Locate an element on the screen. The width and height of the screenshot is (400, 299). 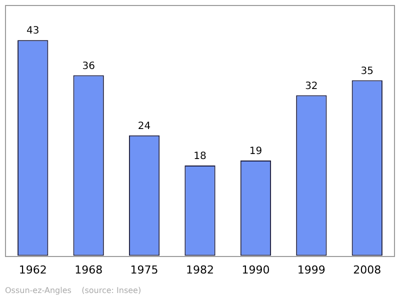
x-tick-label: 1975 is located at coordinates (144, 269).